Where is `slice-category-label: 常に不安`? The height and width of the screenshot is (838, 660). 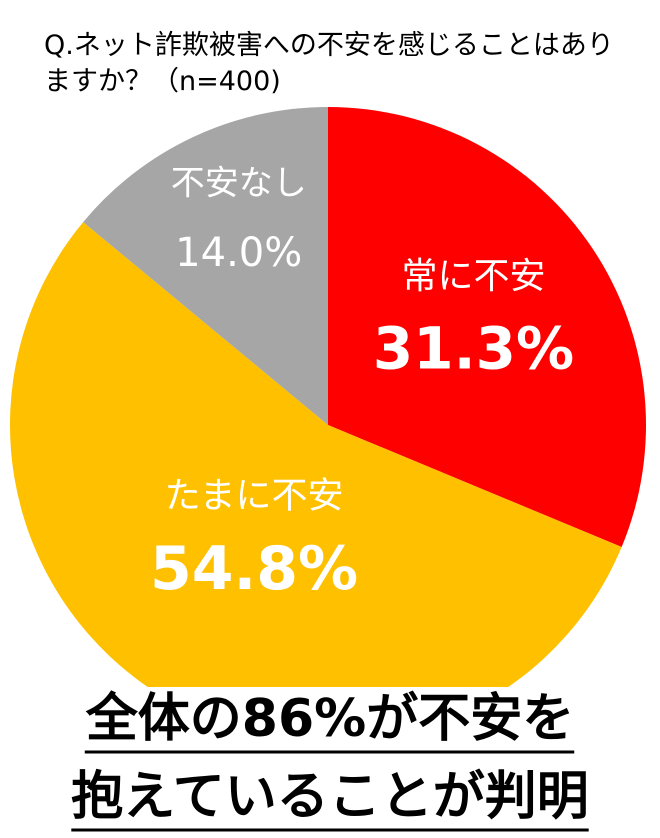 slice-category-label: 常に不安 is located at coordinates (473, 276).